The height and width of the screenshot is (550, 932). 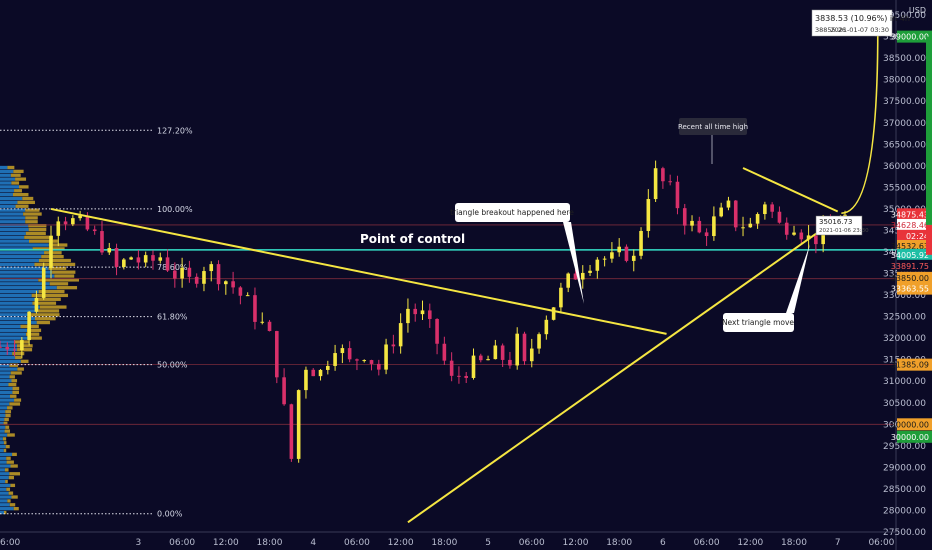 I want to click on svg-text:triangle breakout happened her: triangle breakout happened here, so click(x=512, y=212).